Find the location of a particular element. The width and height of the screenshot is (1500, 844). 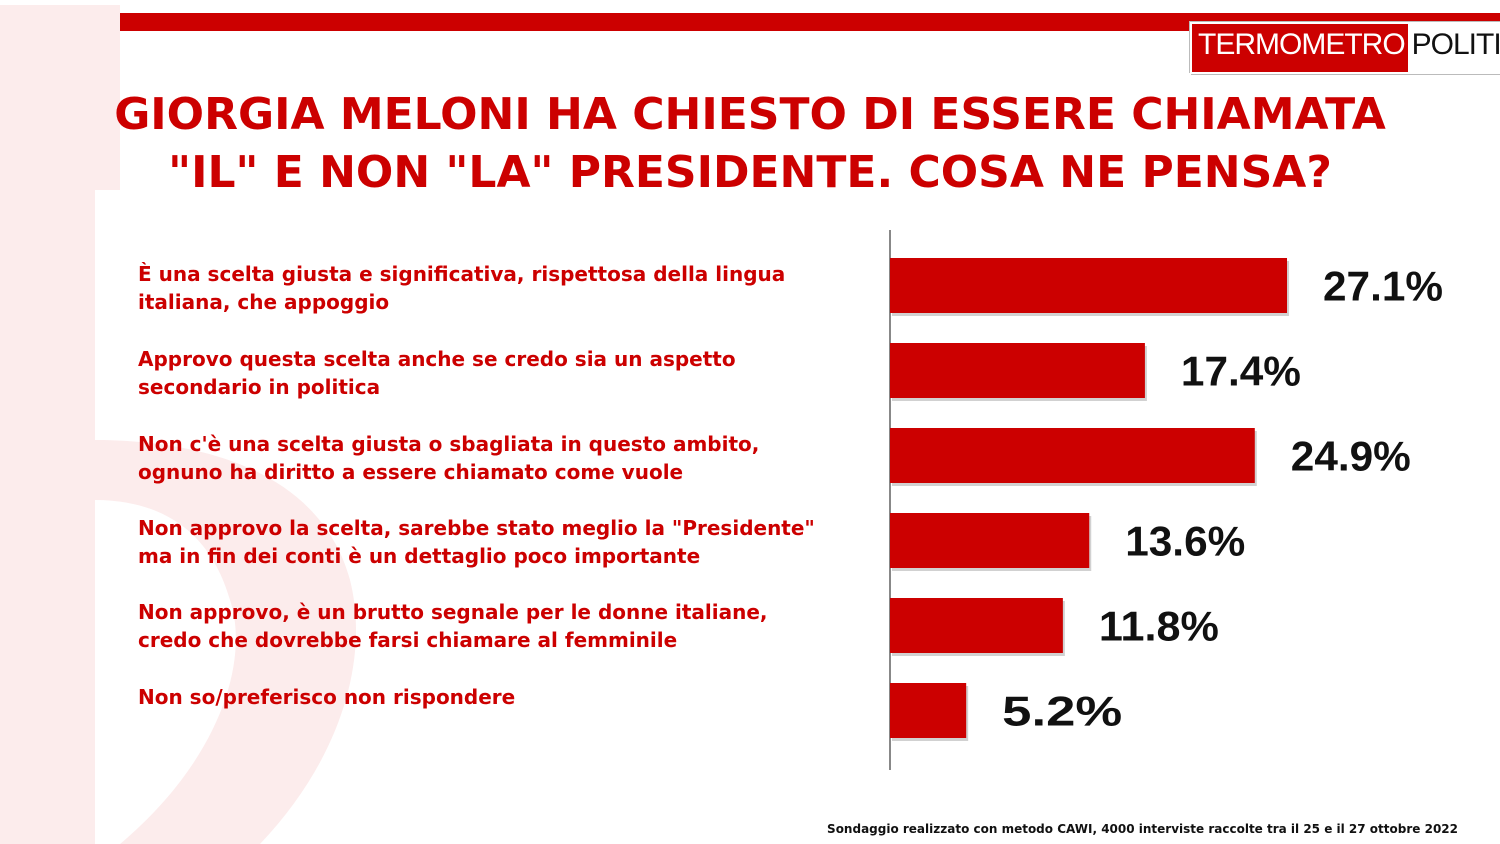

bar-value-label: 13.6% is located at coordinates (1185, 541).